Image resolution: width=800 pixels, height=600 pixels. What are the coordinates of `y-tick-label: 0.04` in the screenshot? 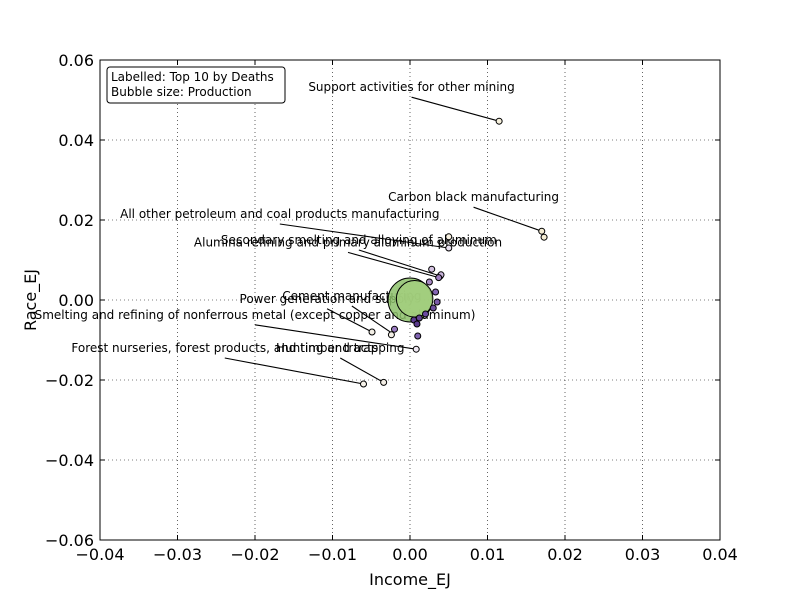 It's located at (76, 140).